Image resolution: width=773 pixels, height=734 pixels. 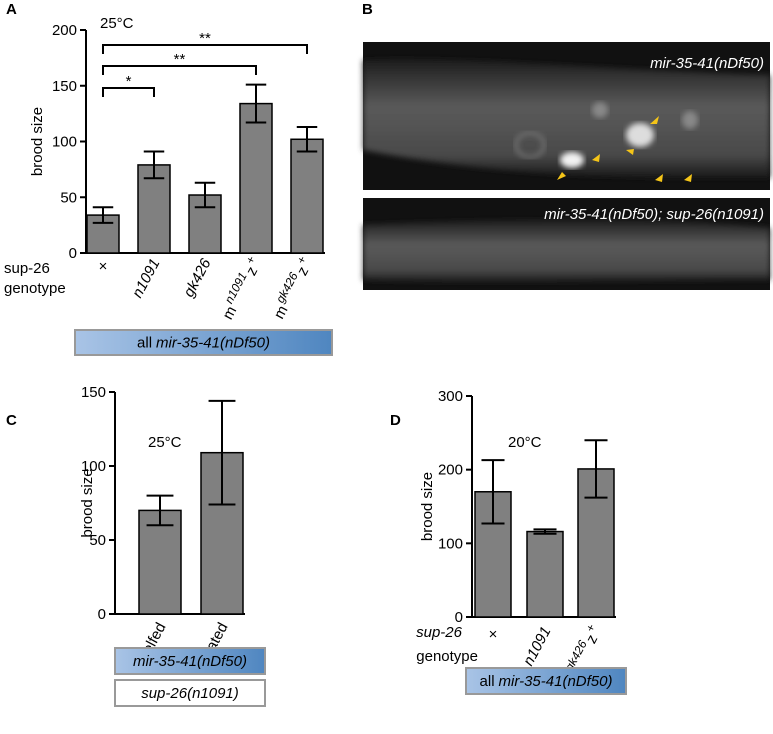 I want to click on banner-part: sup-26(n1091), so click(x=190, y=693).